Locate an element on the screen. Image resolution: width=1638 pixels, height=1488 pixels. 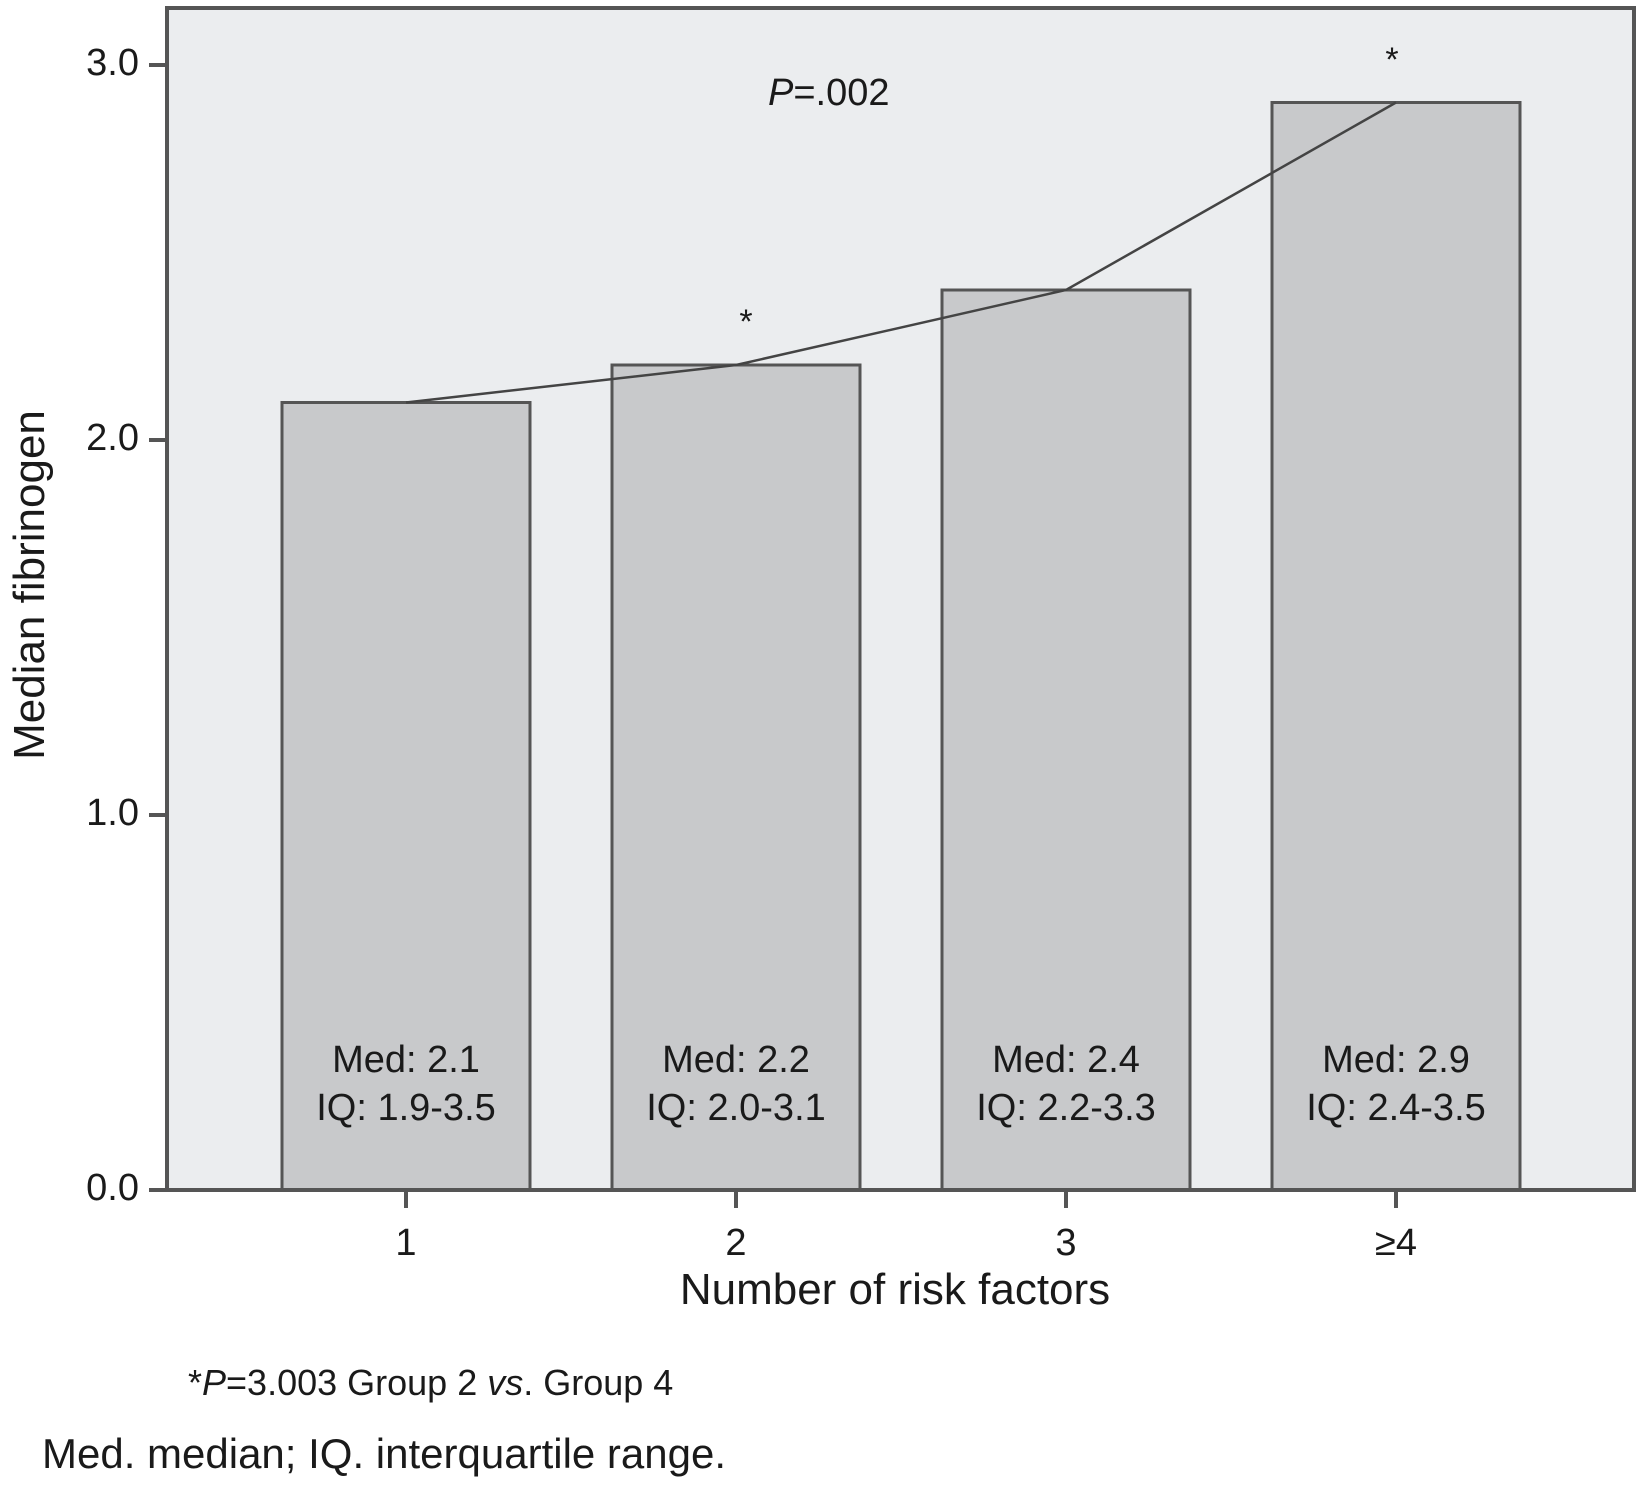
bar-annotation: Med: 2.4 IQ: 2.2-3.3 is located at coordinates (1066, 1084).